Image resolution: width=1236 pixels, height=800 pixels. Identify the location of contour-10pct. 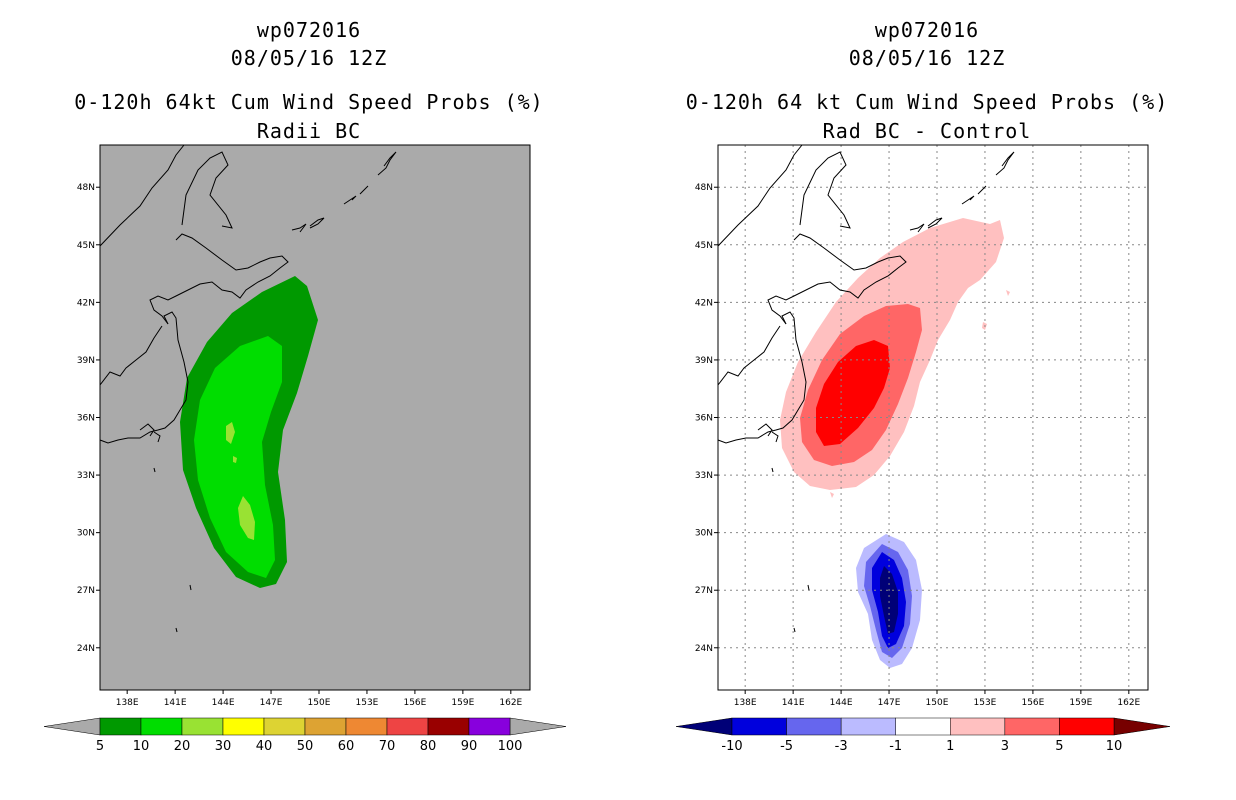
(238, 457).